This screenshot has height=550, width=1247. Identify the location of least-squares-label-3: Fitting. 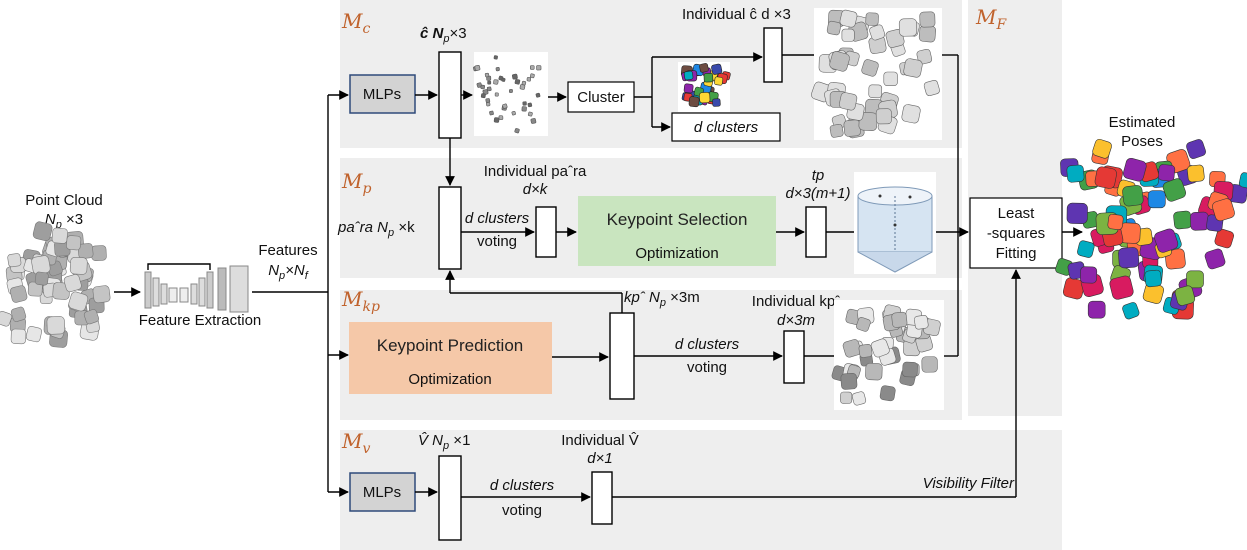
(1016, 253).